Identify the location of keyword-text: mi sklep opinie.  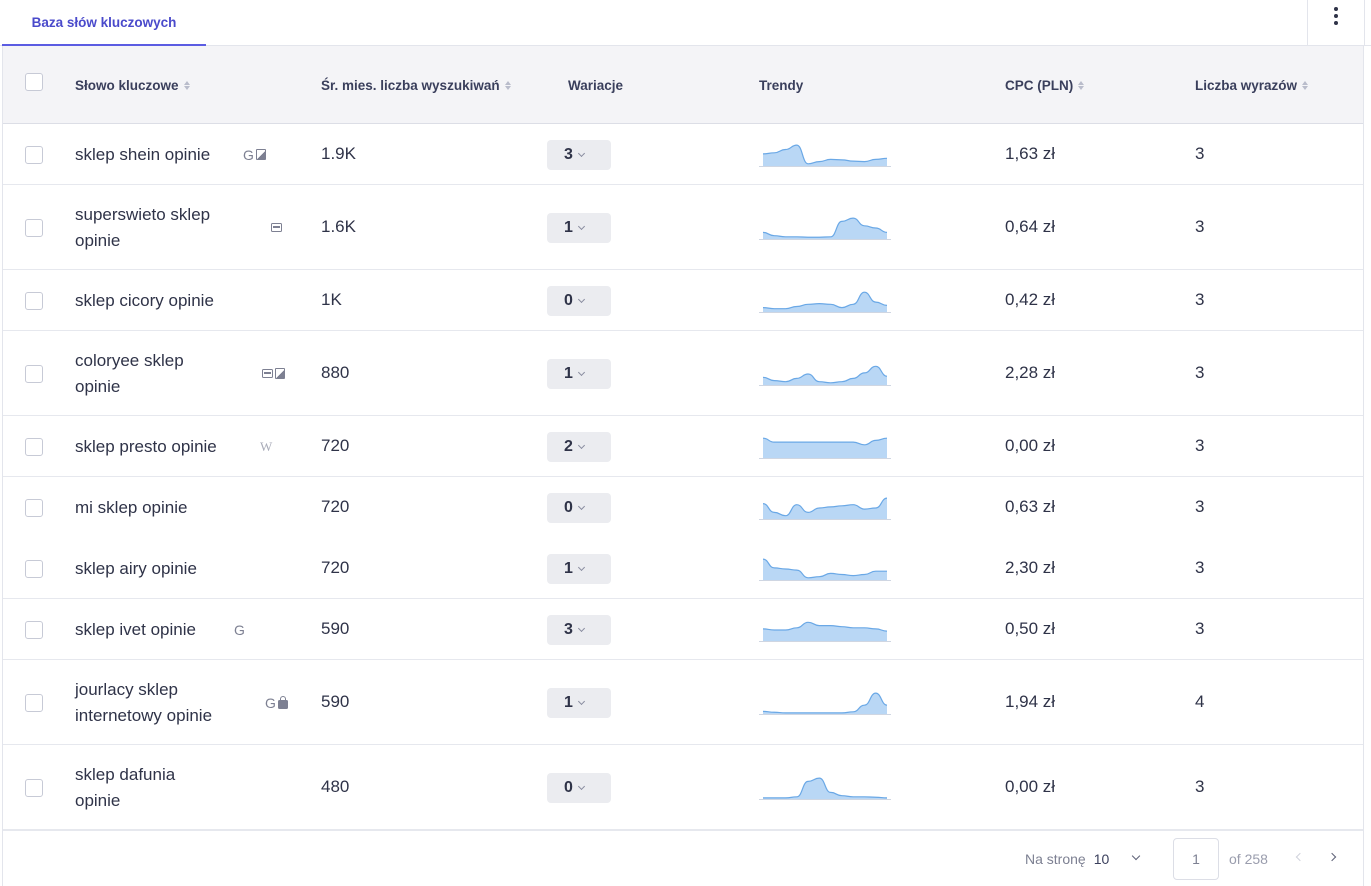
(131, 507).